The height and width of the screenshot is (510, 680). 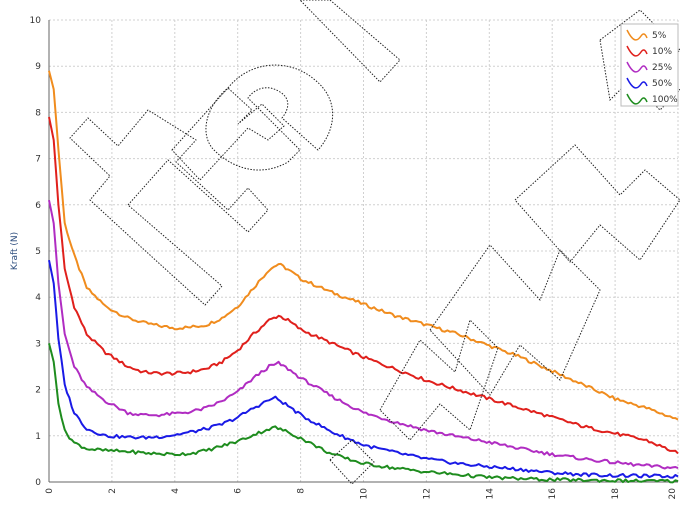 I want to click on x-tick-label: 14, so click(x=490, y=494).